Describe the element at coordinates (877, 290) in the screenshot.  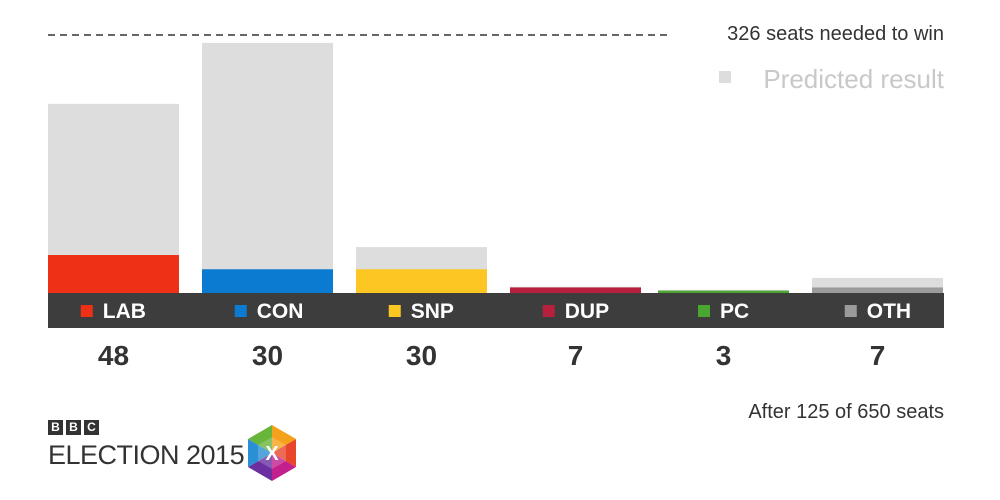
I see `won-bar-oth` at that location.